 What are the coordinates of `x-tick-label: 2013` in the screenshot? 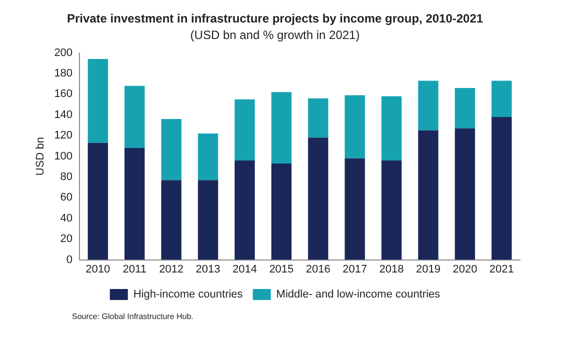 It's located at (208, 269).